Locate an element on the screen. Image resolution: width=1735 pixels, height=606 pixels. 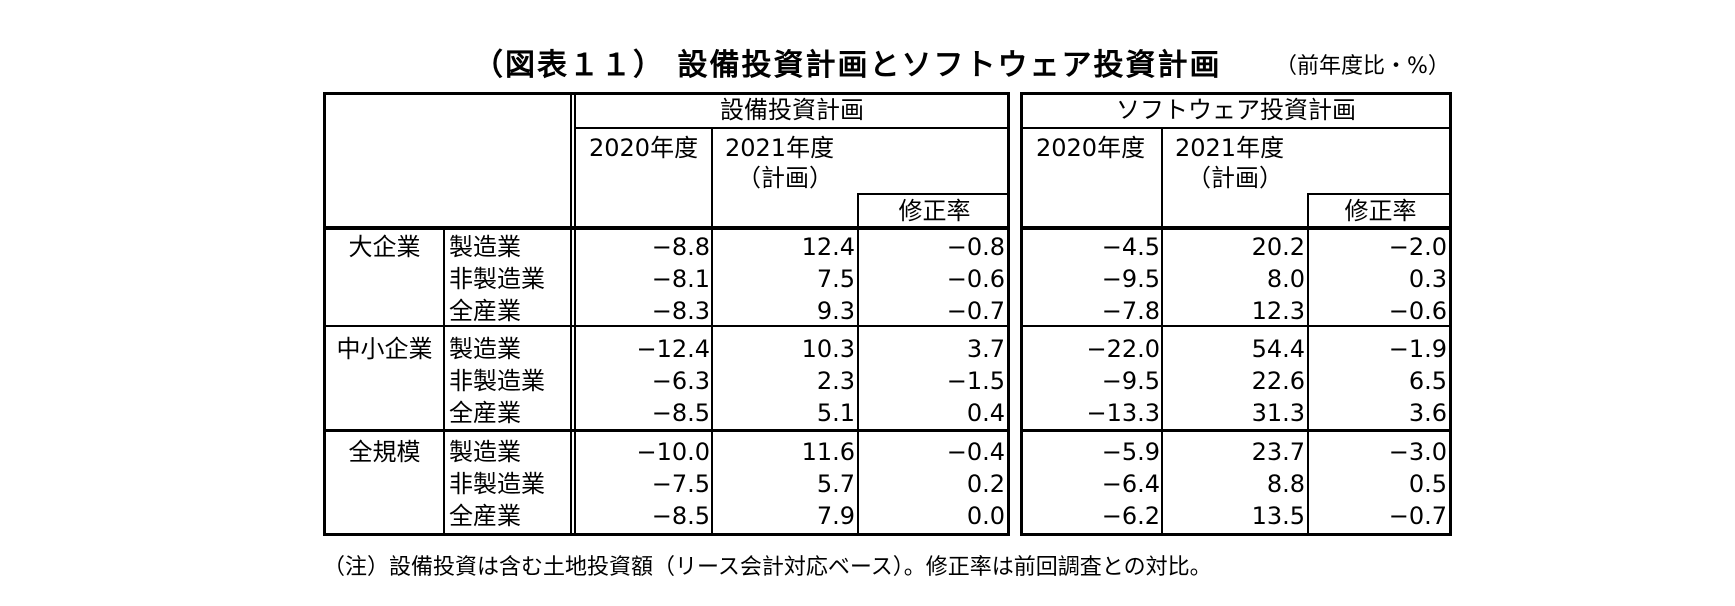
value-cell: −1.9 is located at coordinates (1417, 349).